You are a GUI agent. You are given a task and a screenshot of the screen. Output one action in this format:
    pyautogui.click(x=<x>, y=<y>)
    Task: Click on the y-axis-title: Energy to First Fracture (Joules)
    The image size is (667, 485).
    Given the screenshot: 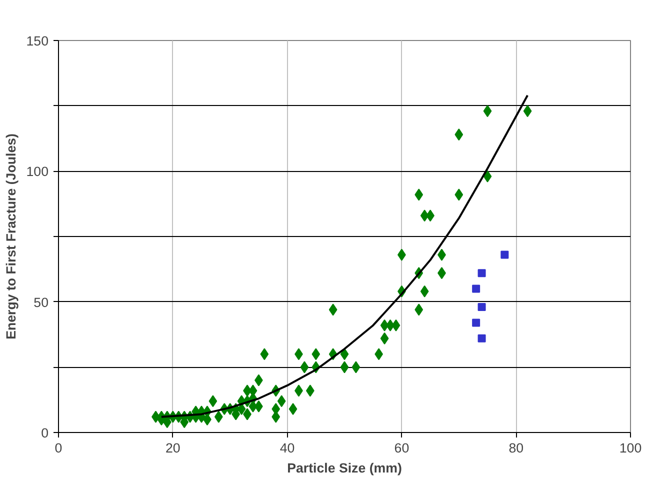 What is the action you would take?
    pyautogui.click(x=10, y=237)
    